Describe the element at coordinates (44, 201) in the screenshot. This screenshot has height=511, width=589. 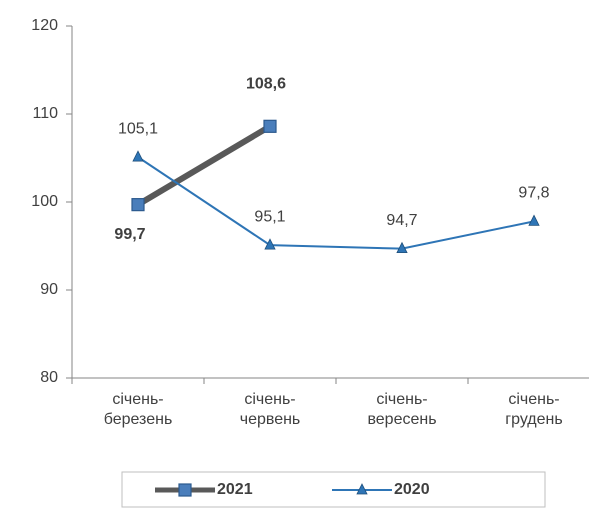
I see `y-tick-label: 100` at that location.